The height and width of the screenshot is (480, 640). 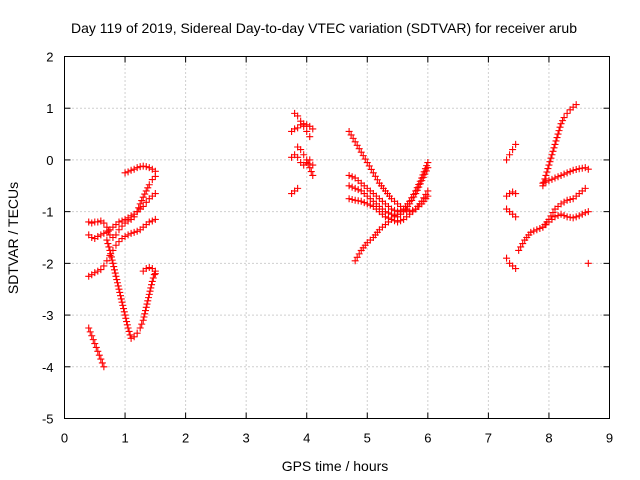 What do you see at coordinates (124, 438) in the screenshot?
I see `x-tick-label: 1` at bounding box center [124, 438].